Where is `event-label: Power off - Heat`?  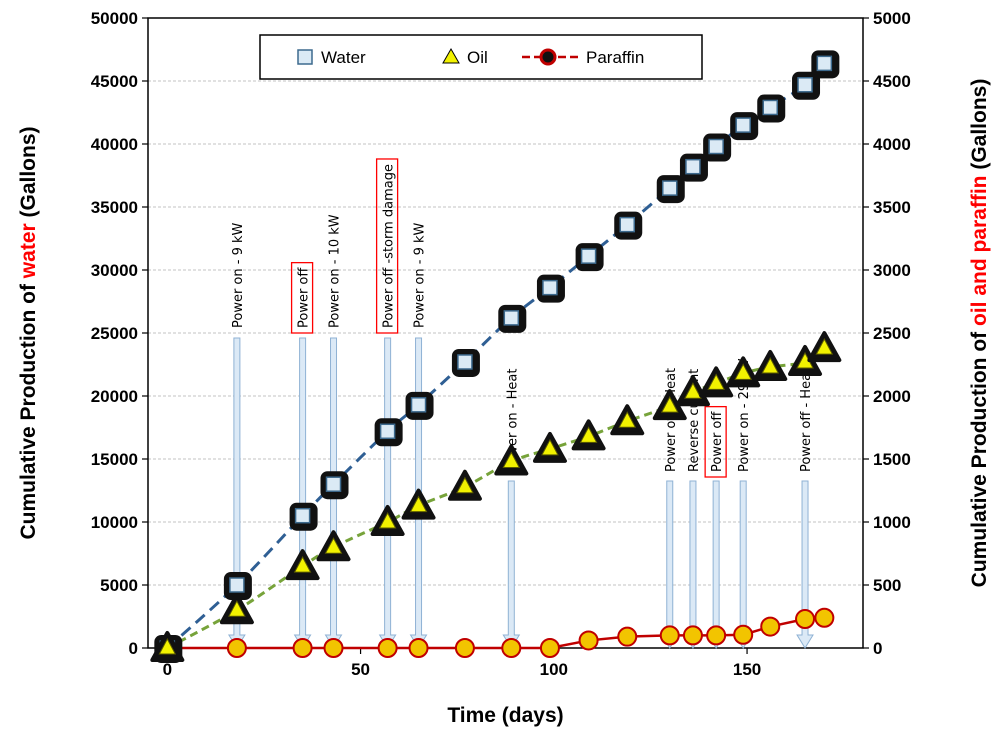 event-label: Power off - Heat is located at coordinates (806, 420).